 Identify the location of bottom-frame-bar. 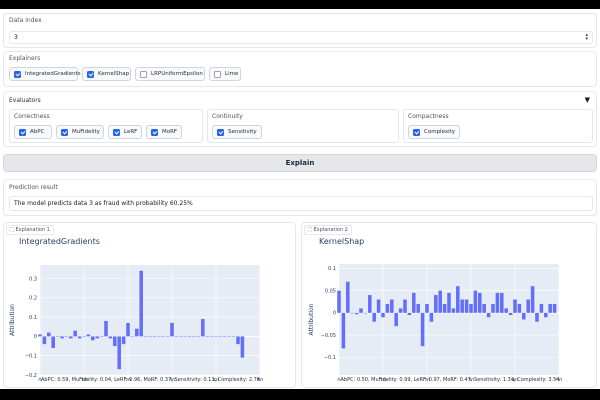
(300, 394).